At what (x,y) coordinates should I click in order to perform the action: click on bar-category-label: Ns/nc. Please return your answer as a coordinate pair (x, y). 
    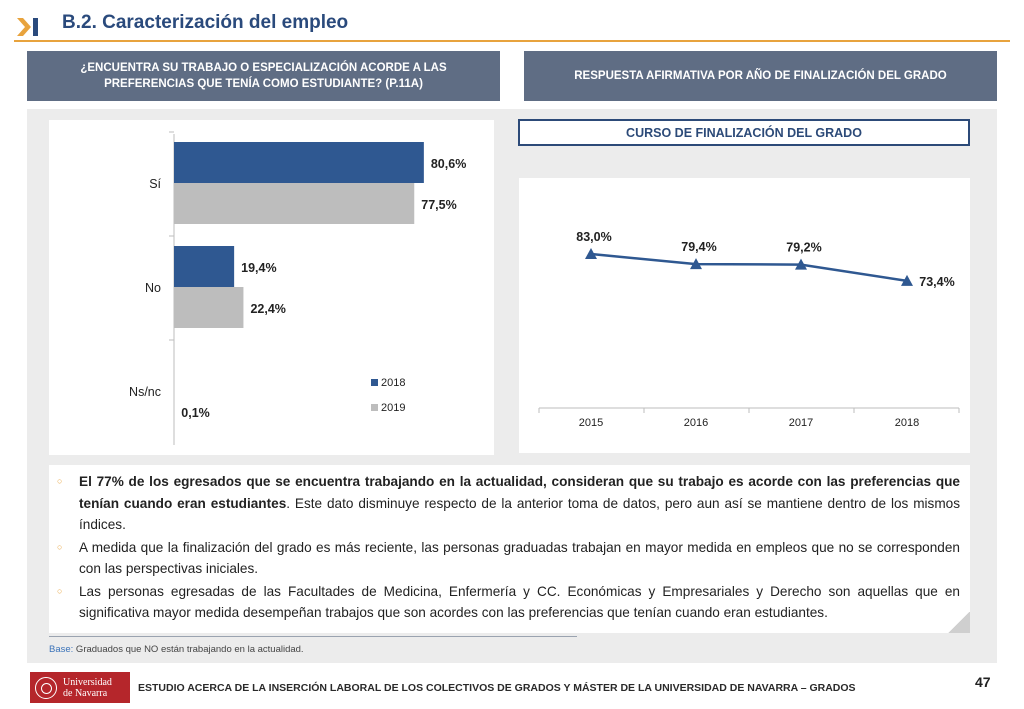
    Looking at the image, I should click on (145, 392).